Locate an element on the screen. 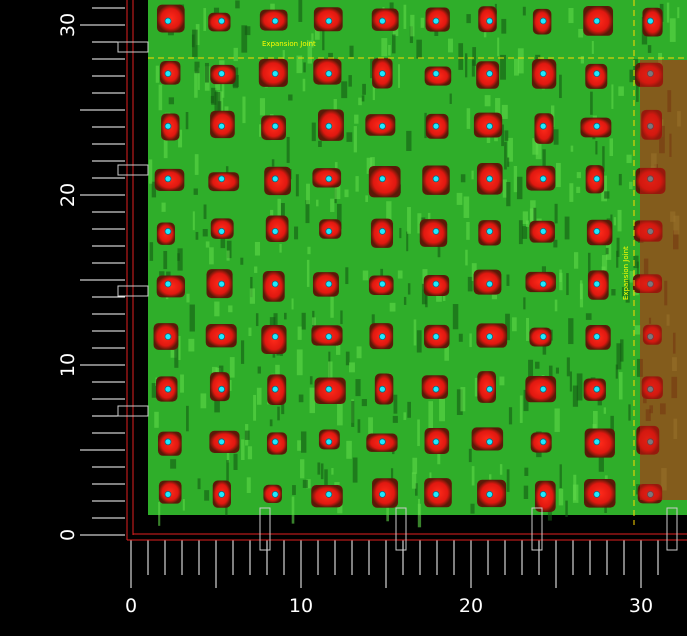 Image resolution: width=687 pixels, height=636 pixels. x-axis-label: 20 is located at coordinates (471, 606).